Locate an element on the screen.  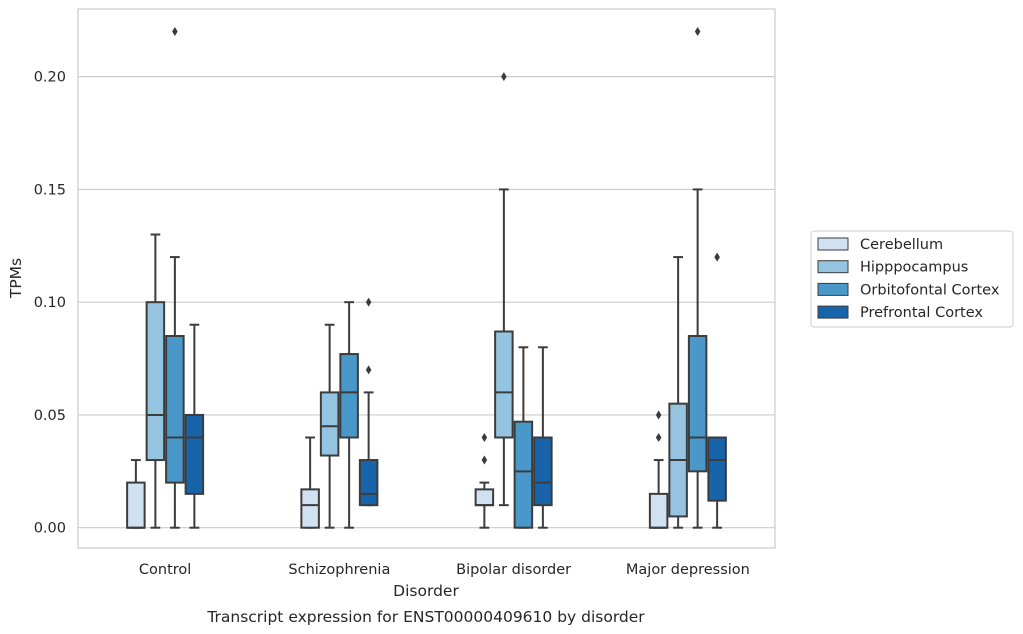
y-tick-label: 0.15 is located at coordinates (50, 190).